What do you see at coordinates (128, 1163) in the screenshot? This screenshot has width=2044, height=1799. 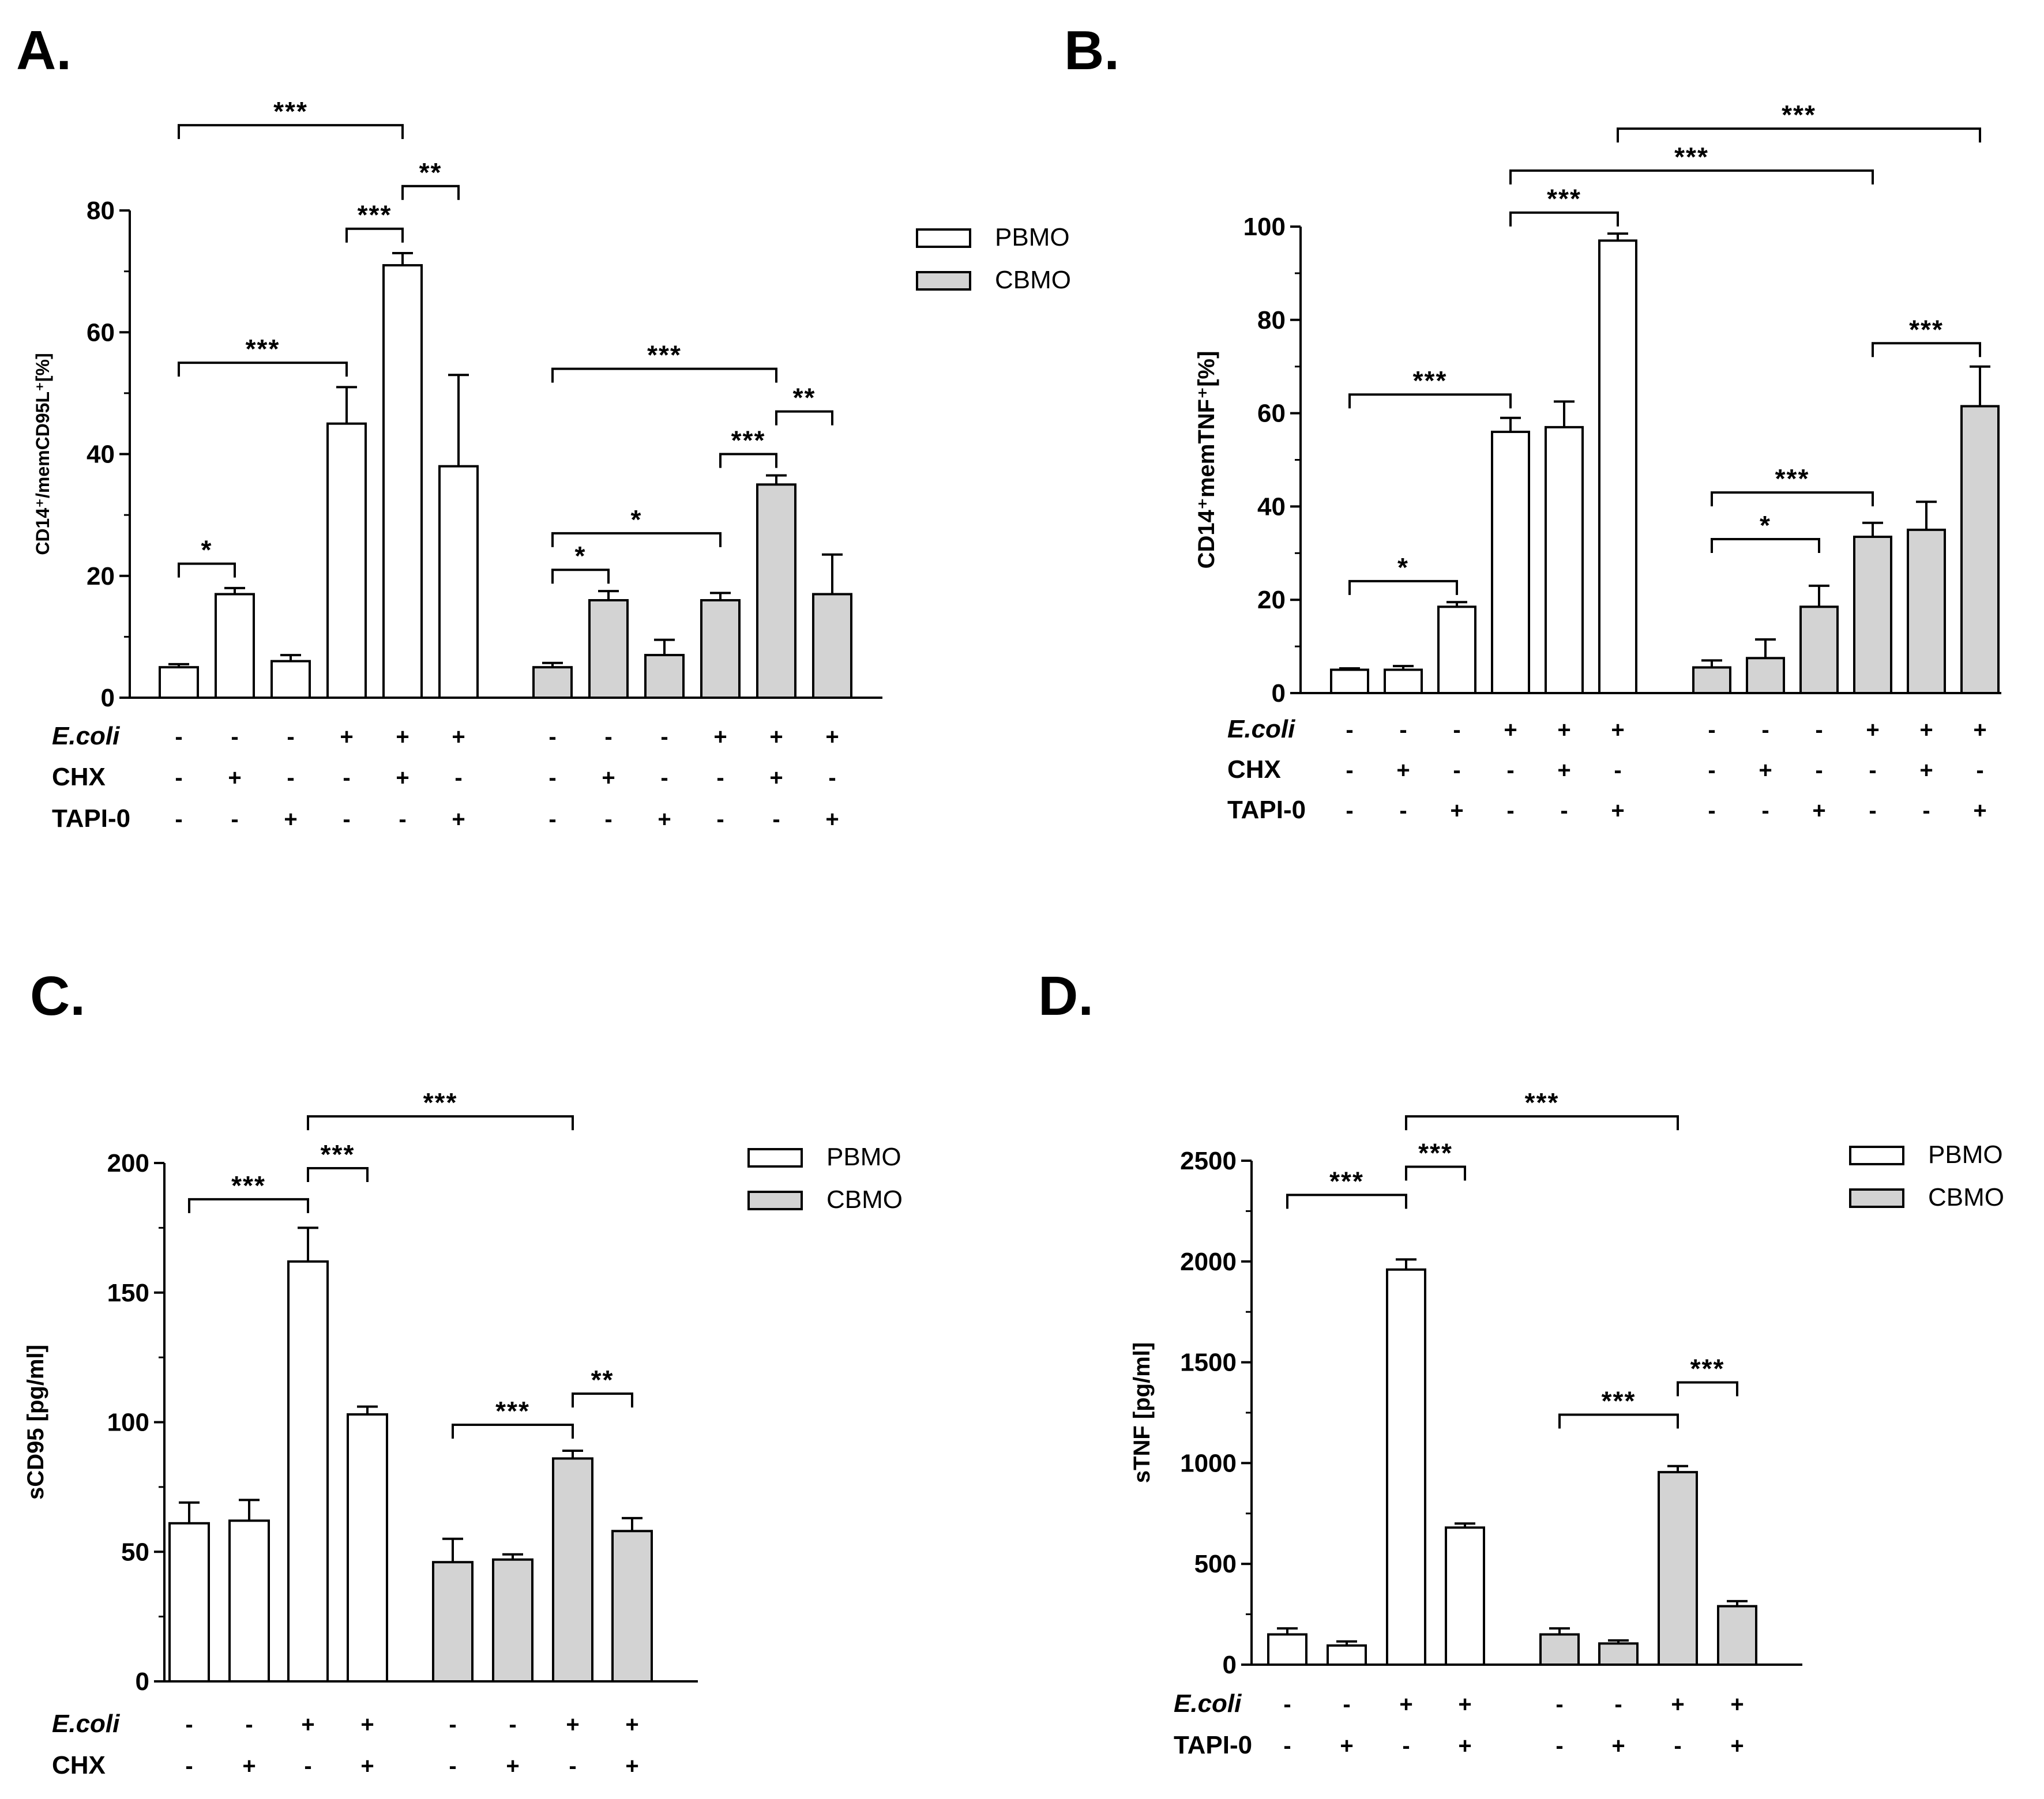 I see `y-tick-label: 200` at bounding box center [128, 1163].